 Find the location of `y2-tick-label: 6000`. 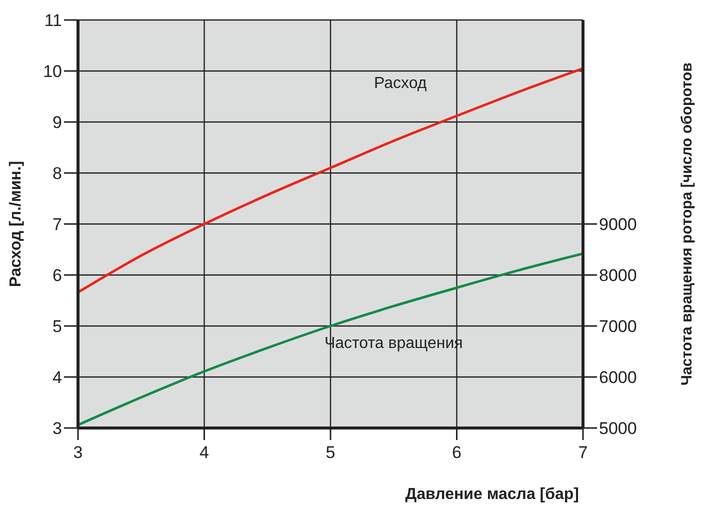

y2-tick-label: 6000 is located at coordinates (618, 378).